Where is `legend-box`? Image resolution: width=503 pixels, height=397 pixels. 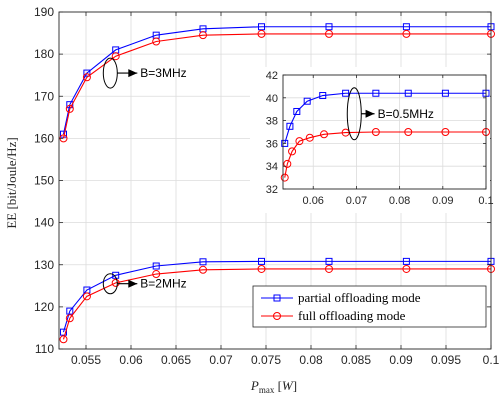 legend-box is located at coordinates (369, 306).